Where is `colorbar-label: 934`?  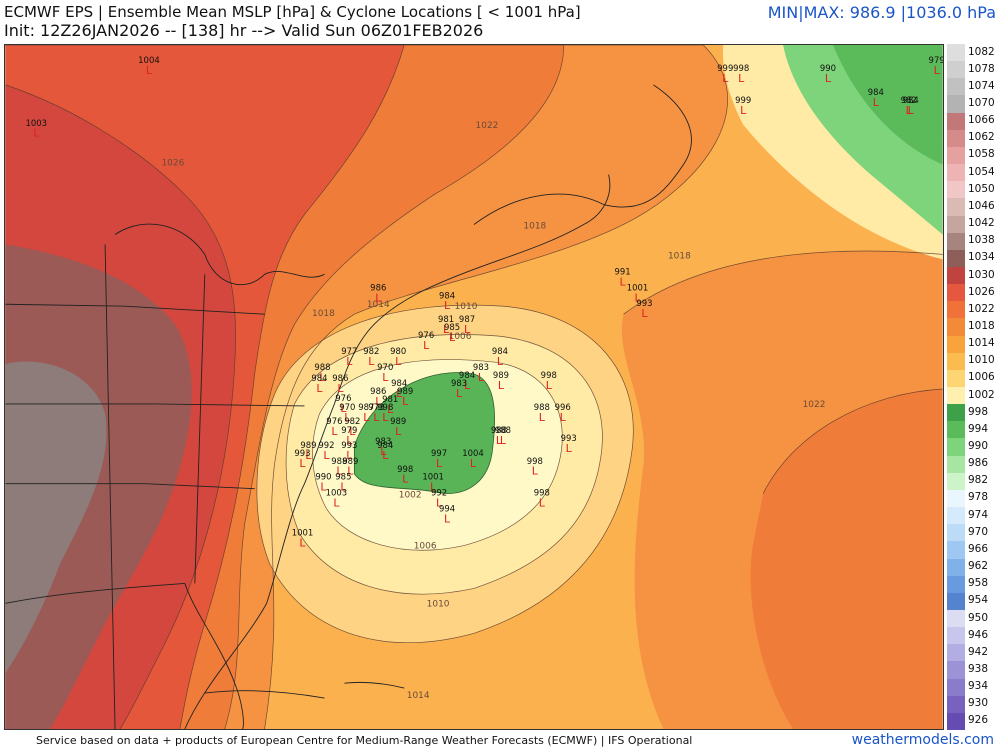
colorbar-label: 934 is located at coordinates (978, 686).